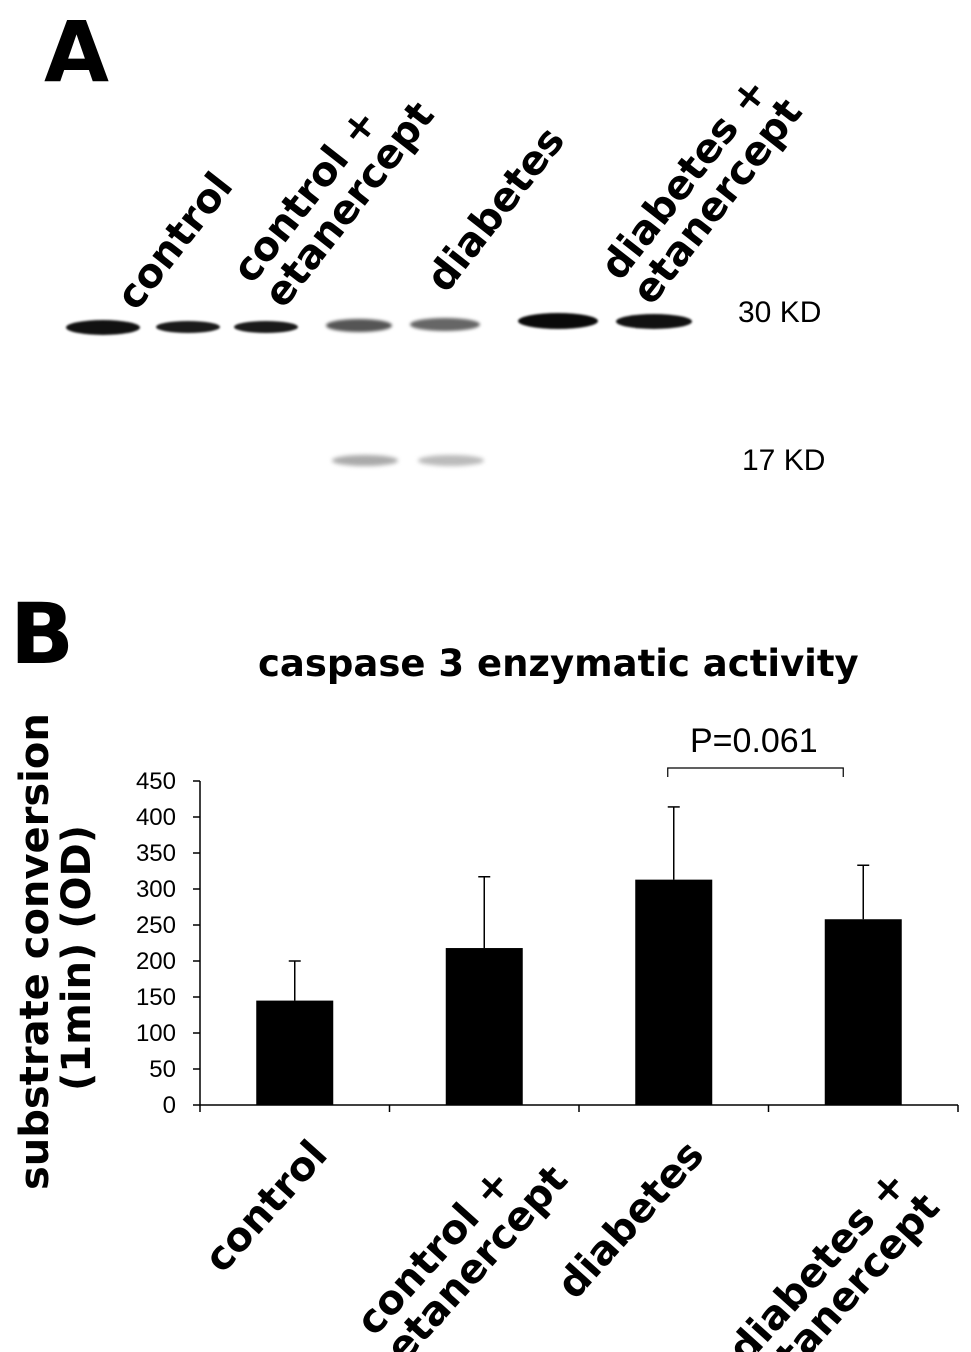 The width and height of the screenshot is (971, 1352). I want to click on blot-band-30kd-lane1, so click(103, 327).